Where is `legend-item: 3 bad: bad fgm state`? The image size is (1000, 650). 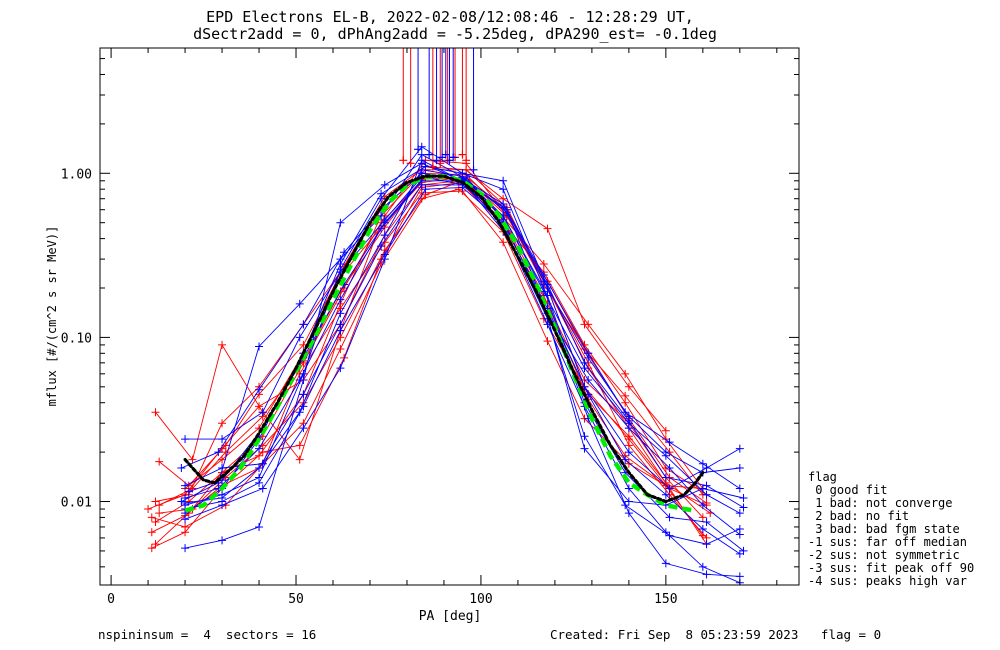
legend-item: 3 bad: bad fgm state is located at coordinates (884, 529).